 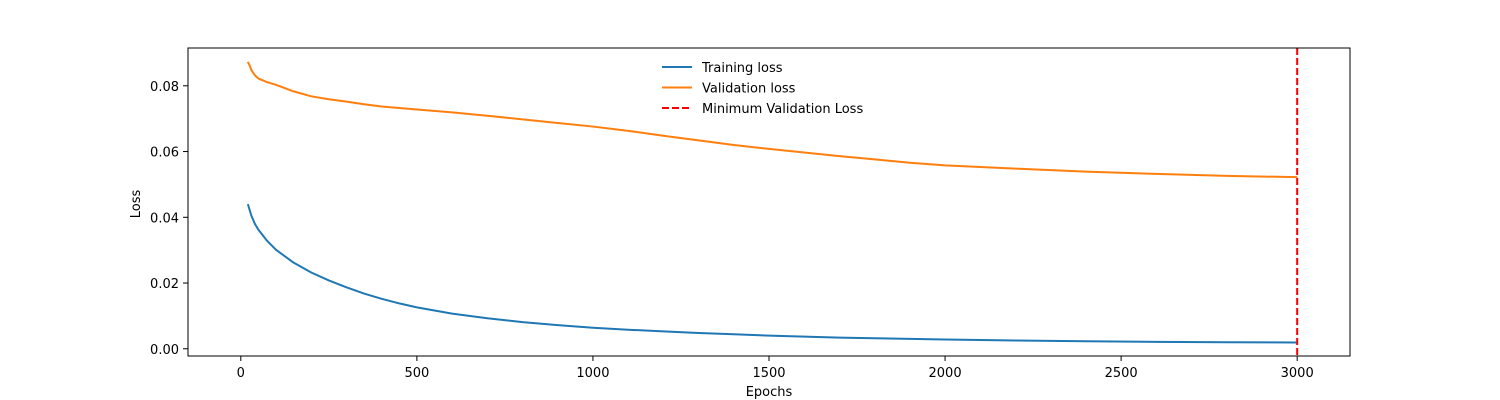 What do you see at coordinates (164, 218) in the screenshot?
I see `y-tick-label: 0.04` at bounding box center [164, 218].